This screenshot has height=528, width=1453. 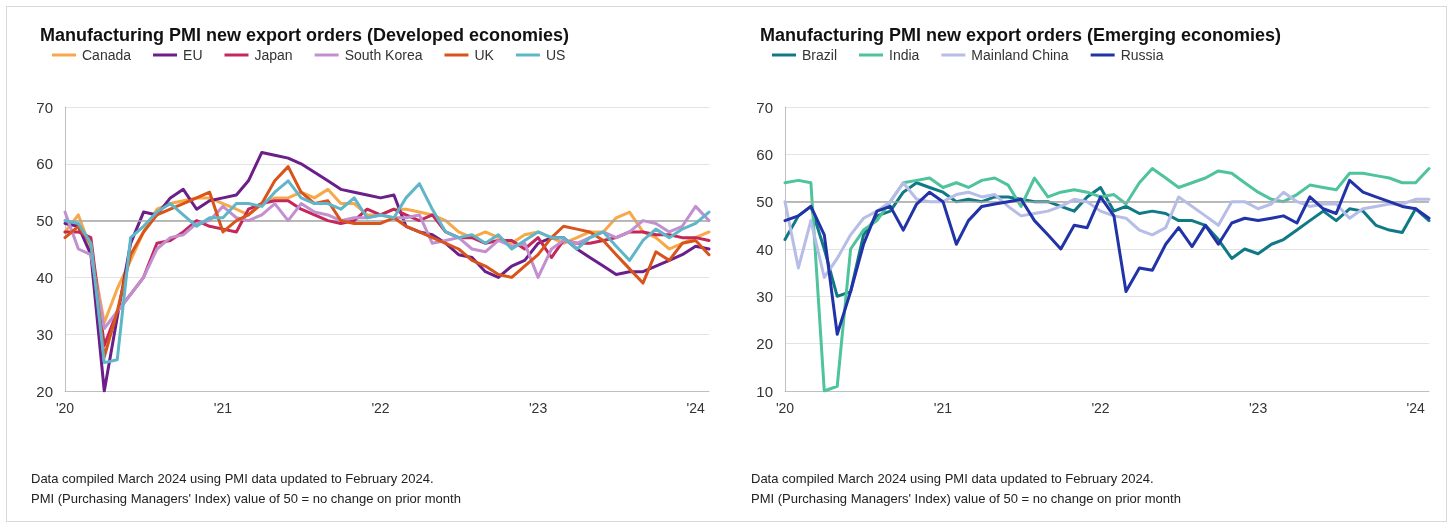 I want to click on legend-label: EU, so click(x=193, y=55).